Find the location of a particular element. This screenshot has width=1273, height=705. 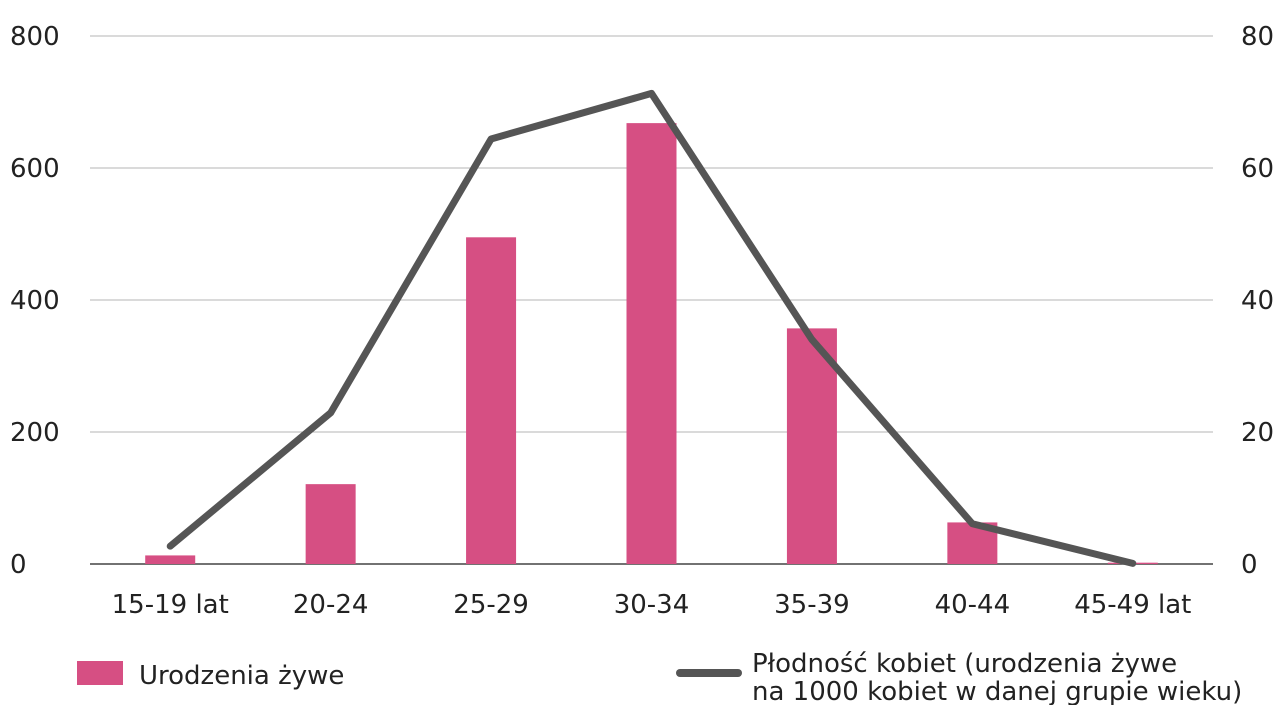

left-y-axis: 0 200 400 600 800 is located at coordinates (35, 301).